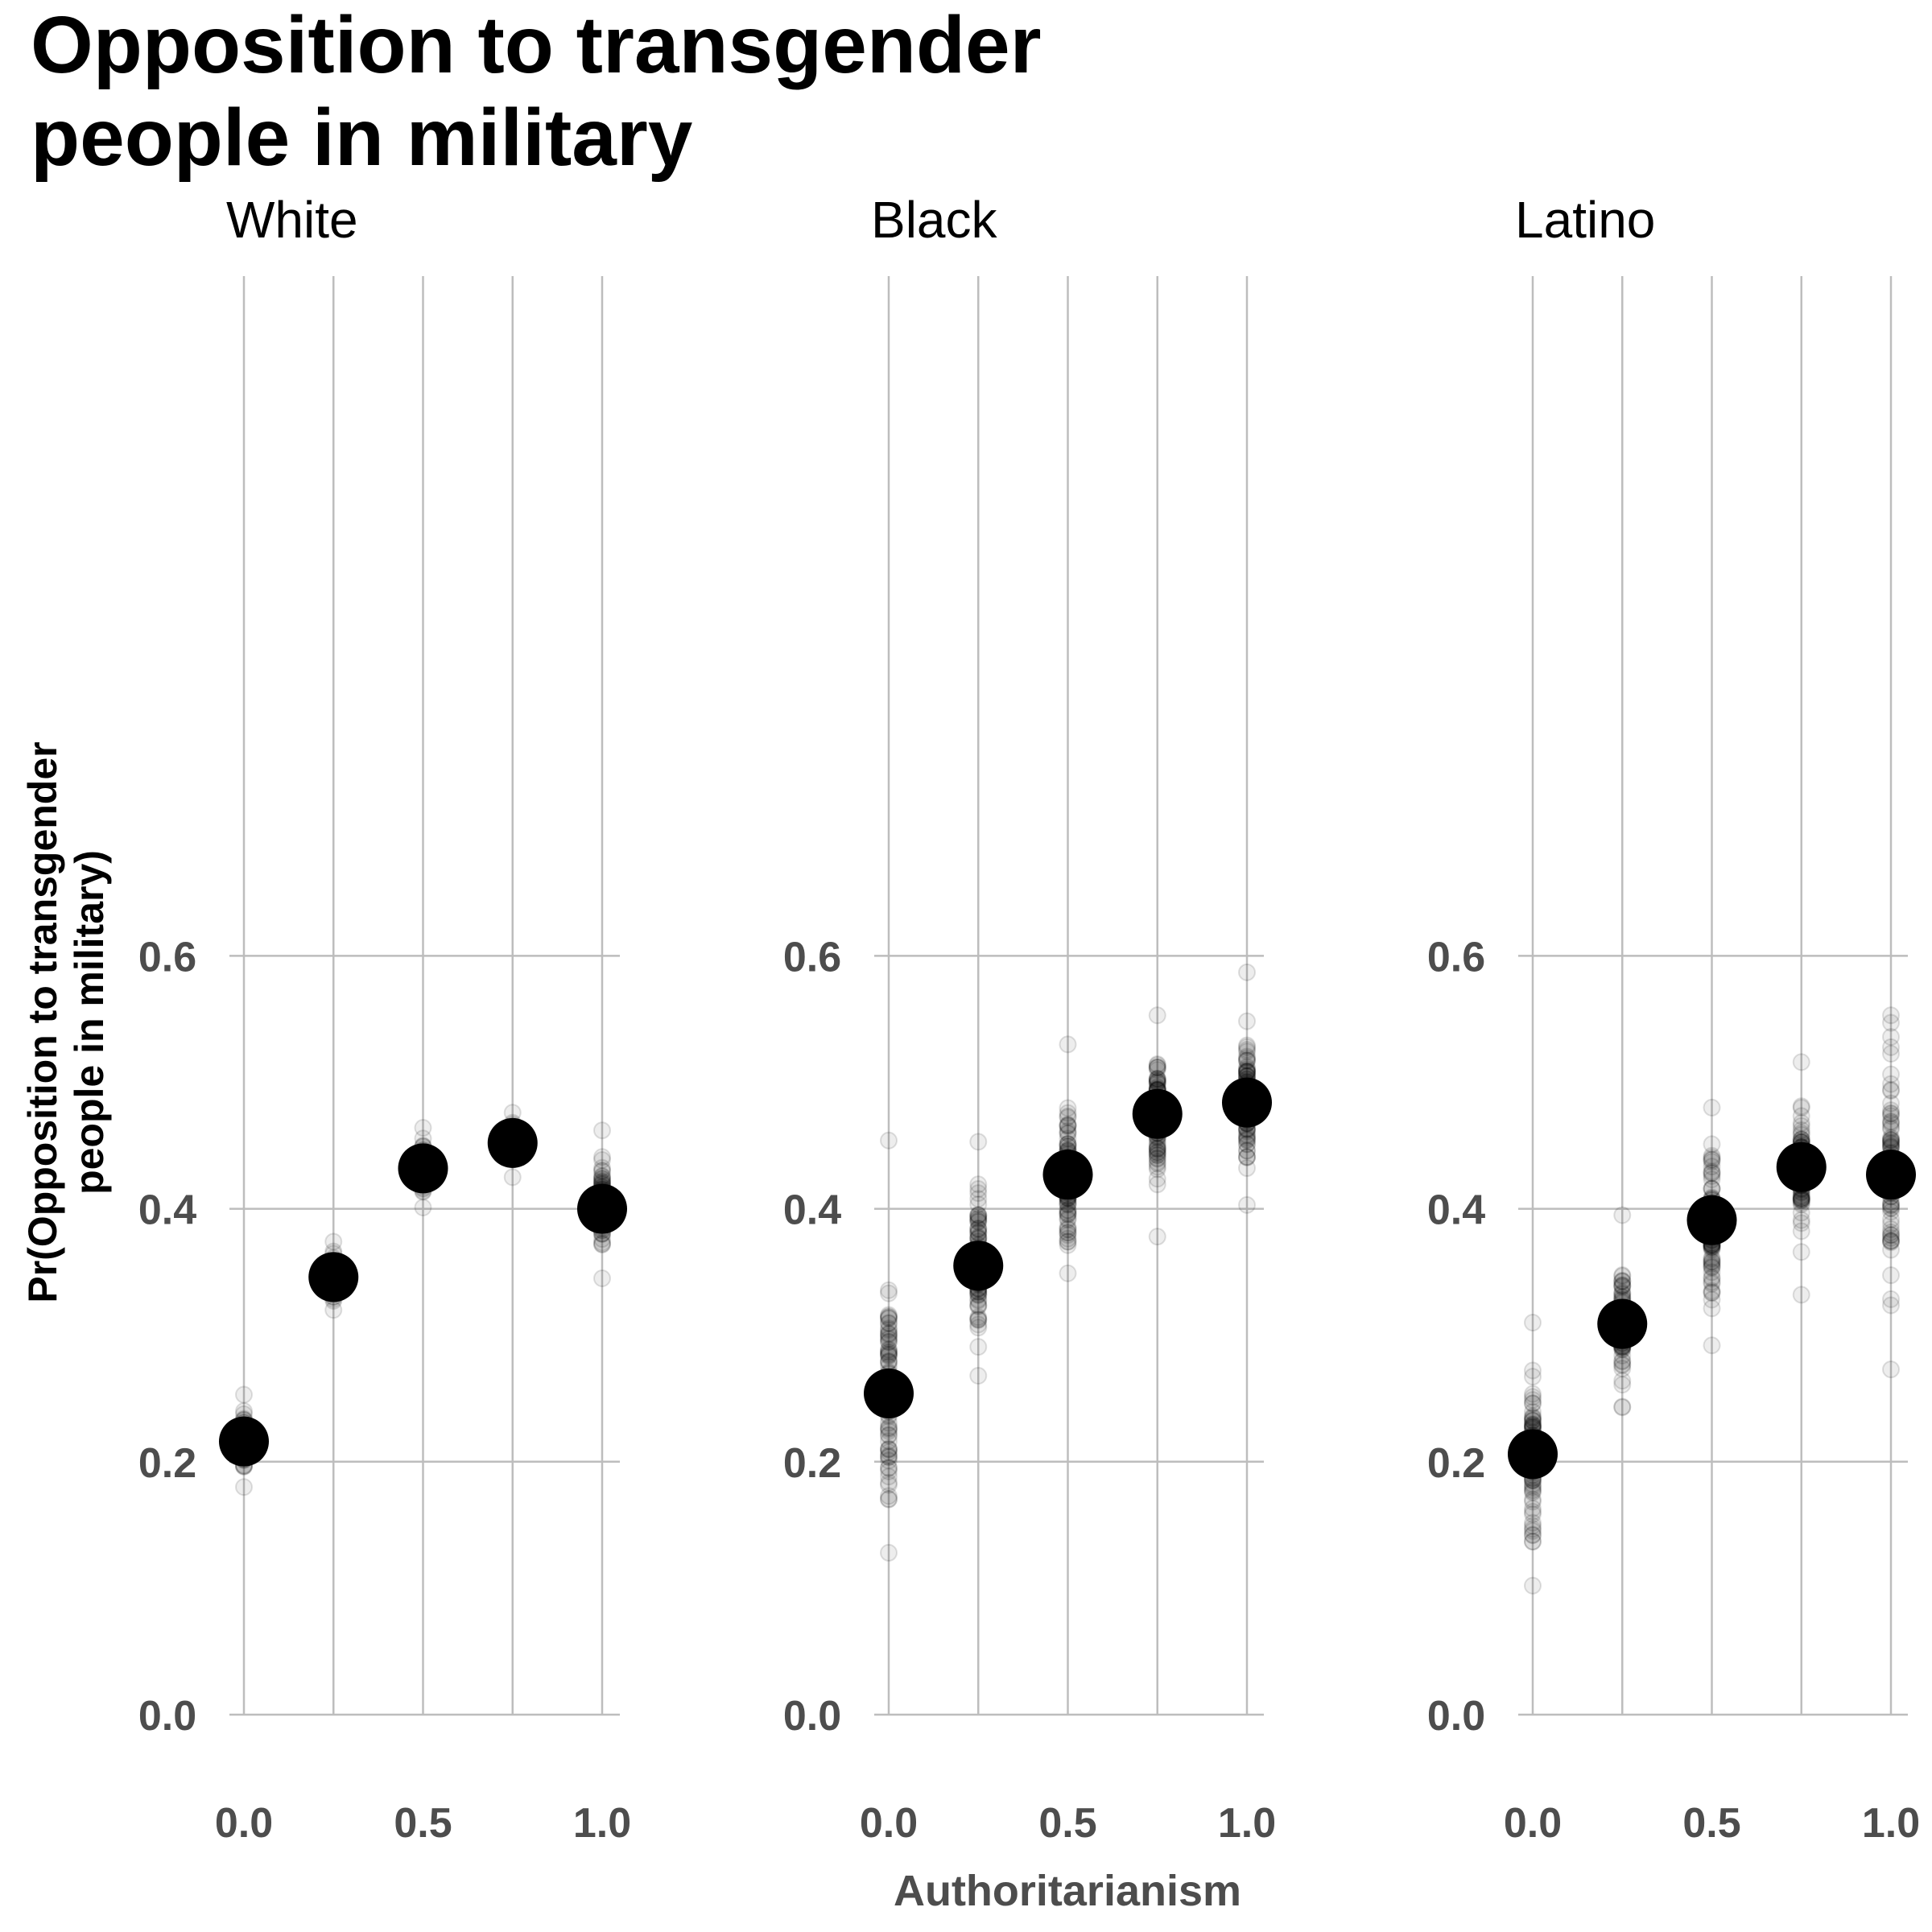  I want to click on y-axis-label-line-2: people in military), so click(89, 1022).